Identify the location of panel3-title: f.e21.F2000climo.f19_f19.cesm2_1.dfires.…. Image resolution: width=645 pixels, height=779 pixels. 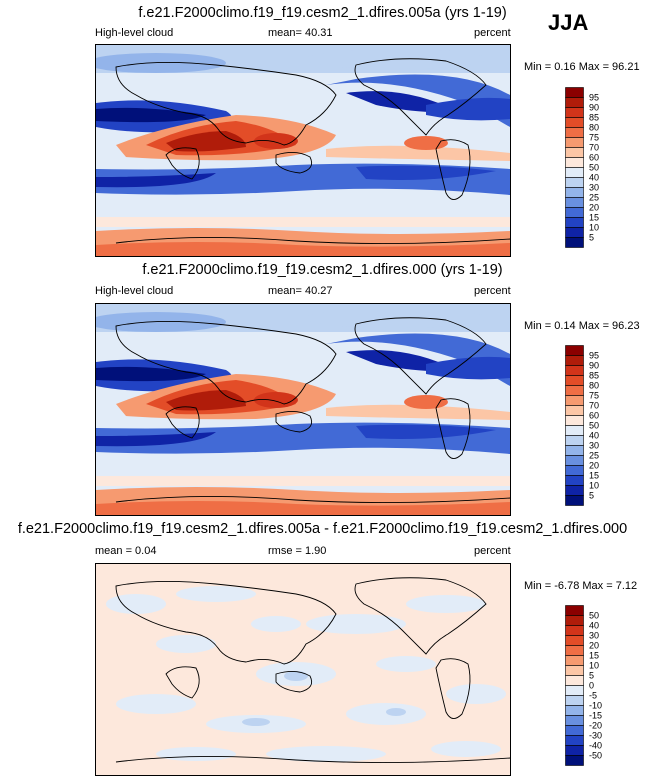
(322, 529).